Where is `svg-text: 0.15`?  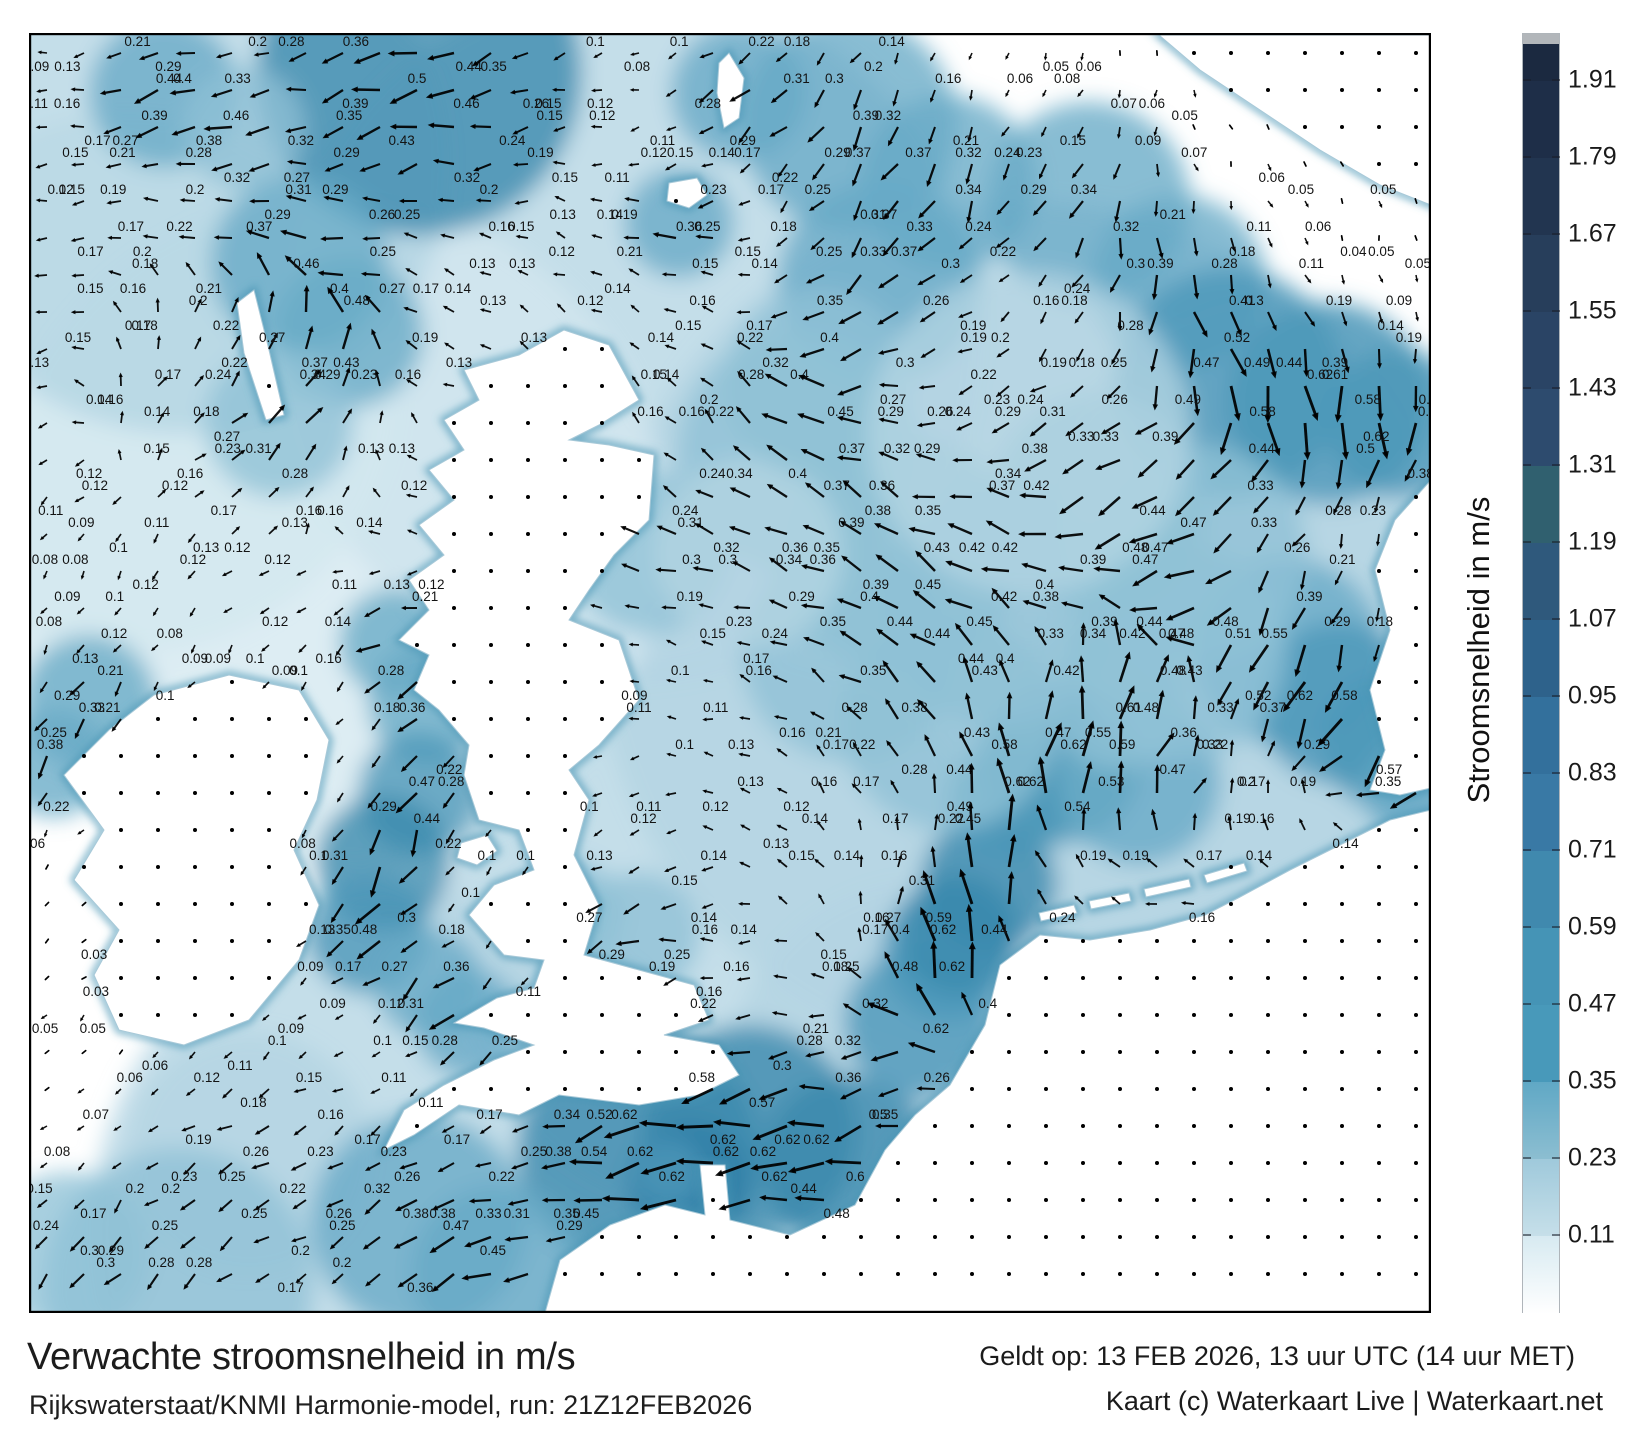
svg-text: 0.15 is located at coordinates (548, 103).